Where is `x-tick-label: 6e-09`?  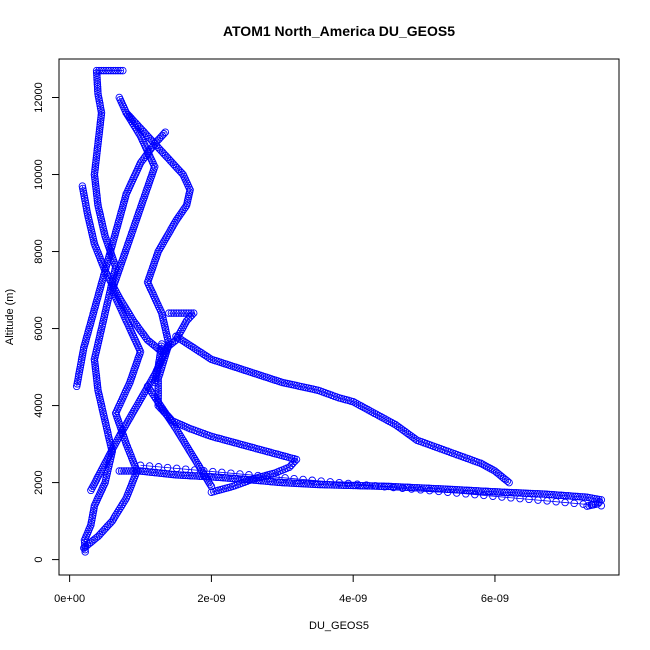
x-tick-label: 6e-09 is located at coordinates (495, 599).